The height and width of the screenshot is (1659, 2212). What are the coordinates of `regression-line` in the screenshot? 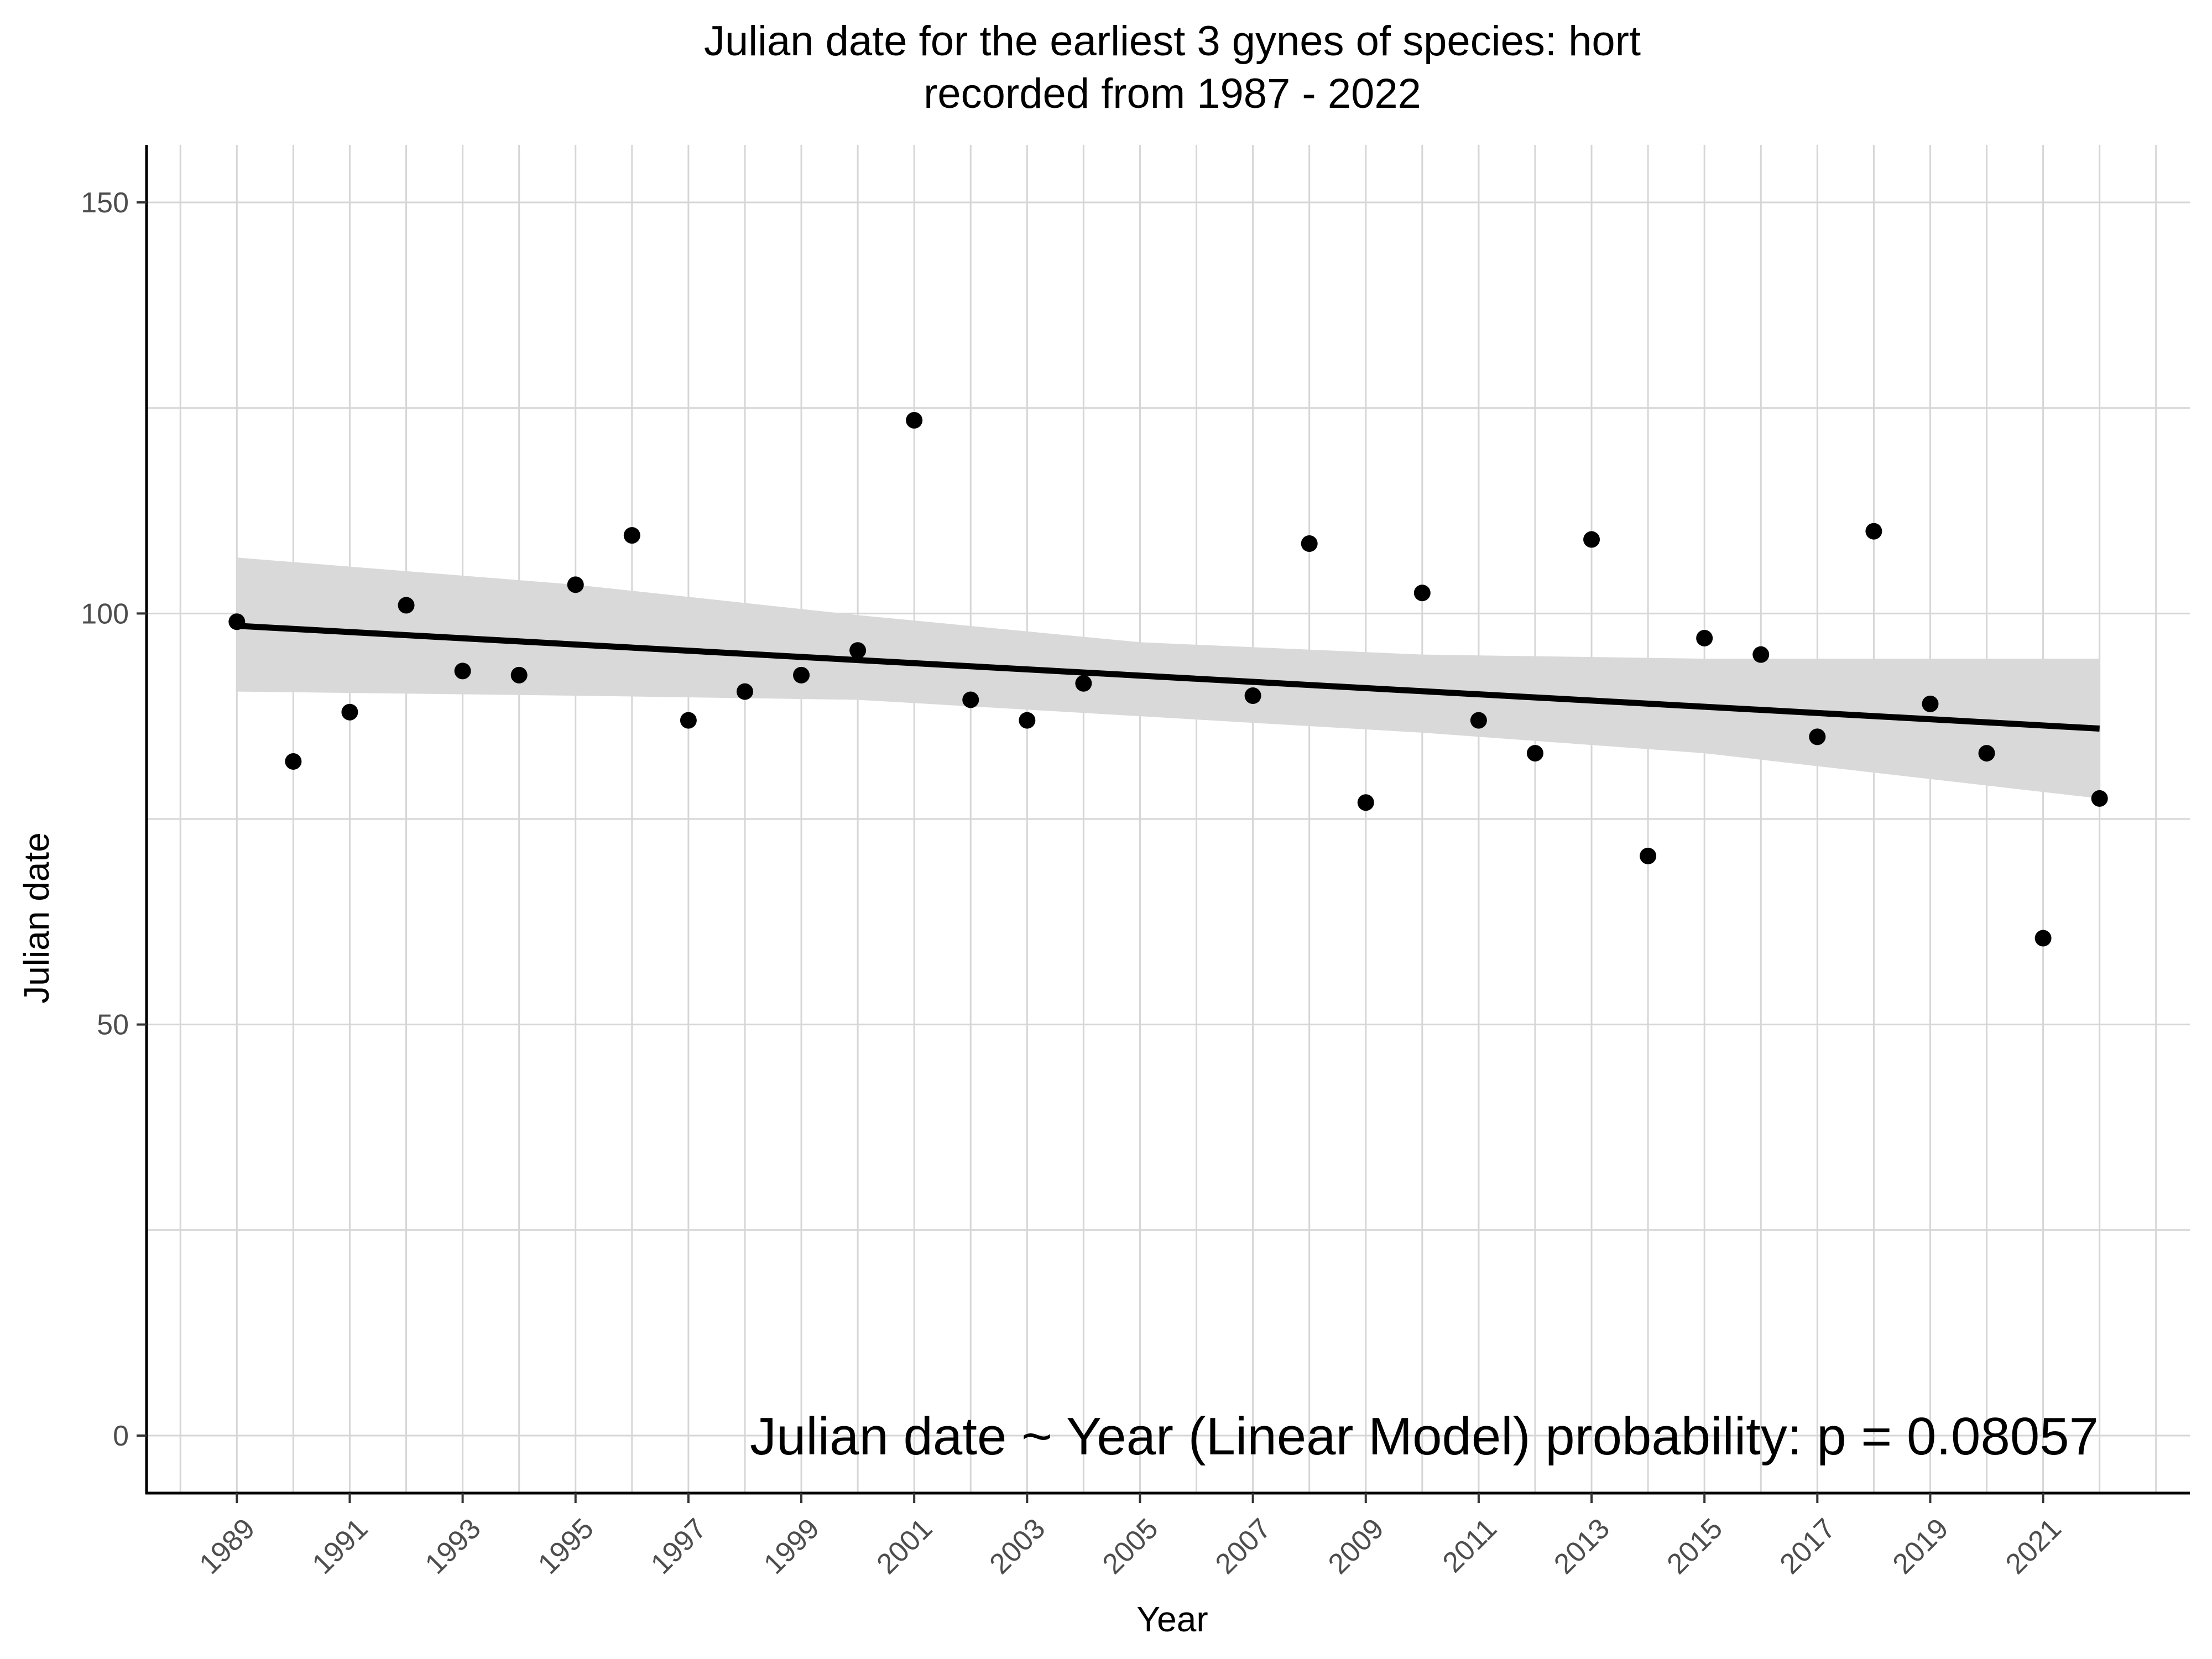 It's located at (1168, 677).